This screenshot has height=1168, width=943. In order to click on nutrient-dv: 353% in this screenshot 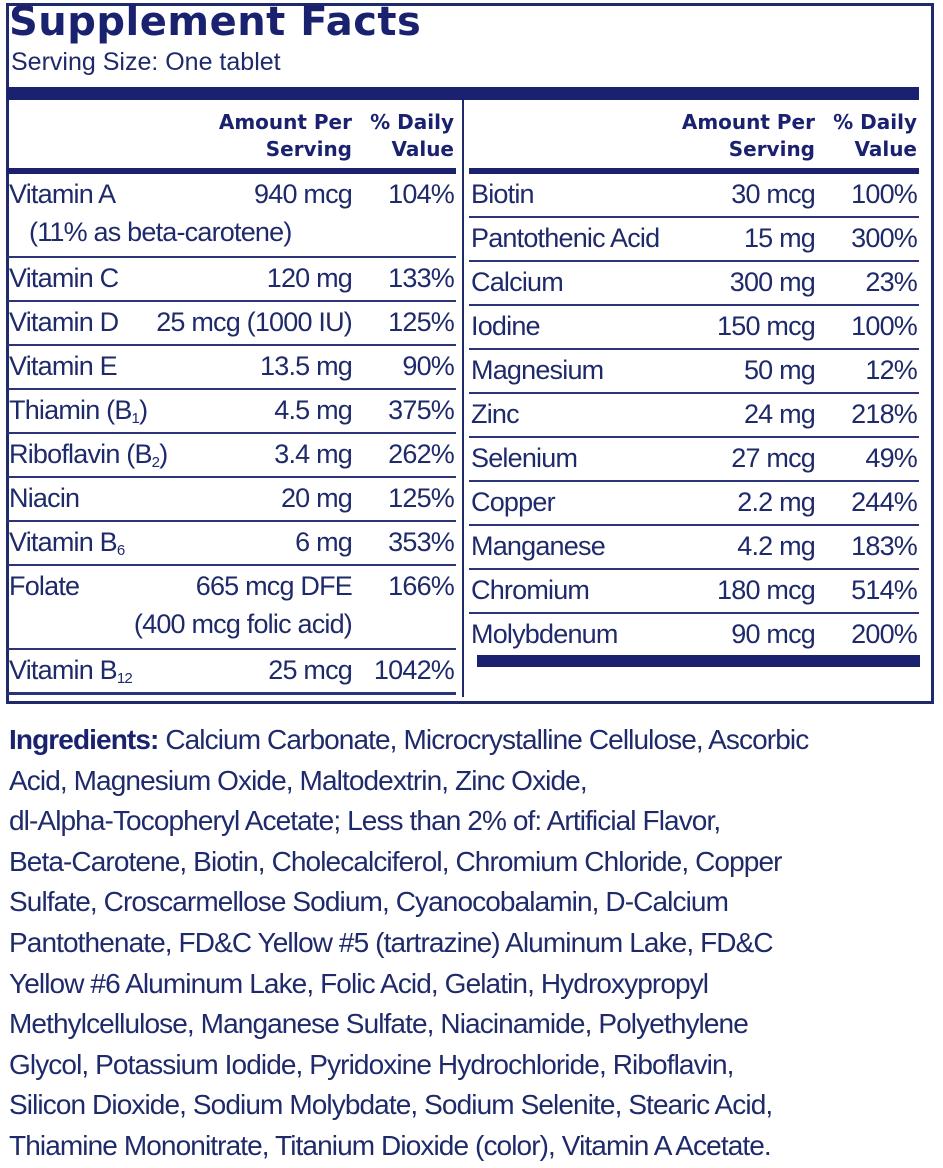, I will do `click(421, 542)`.